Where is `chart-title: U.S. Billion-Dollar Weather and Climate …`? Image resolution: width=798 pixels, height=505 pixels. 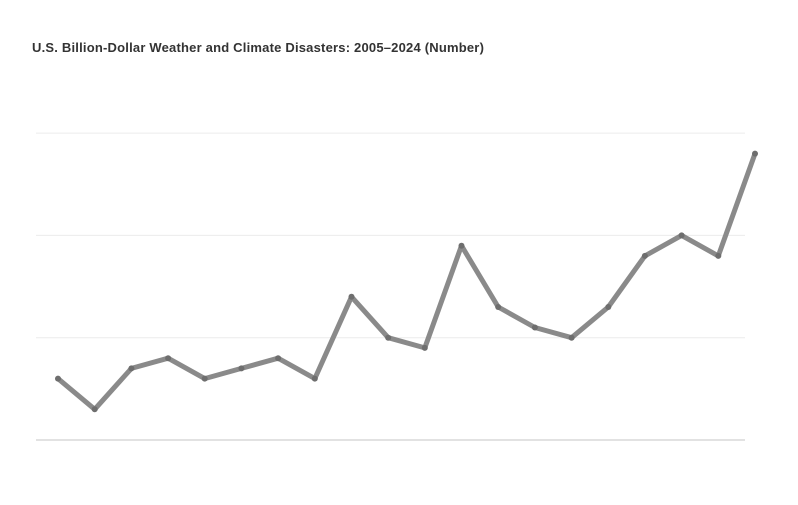 chart-title: U.S. Billion-Dollar Weather and Climate … is located at coordinates (258, 47).